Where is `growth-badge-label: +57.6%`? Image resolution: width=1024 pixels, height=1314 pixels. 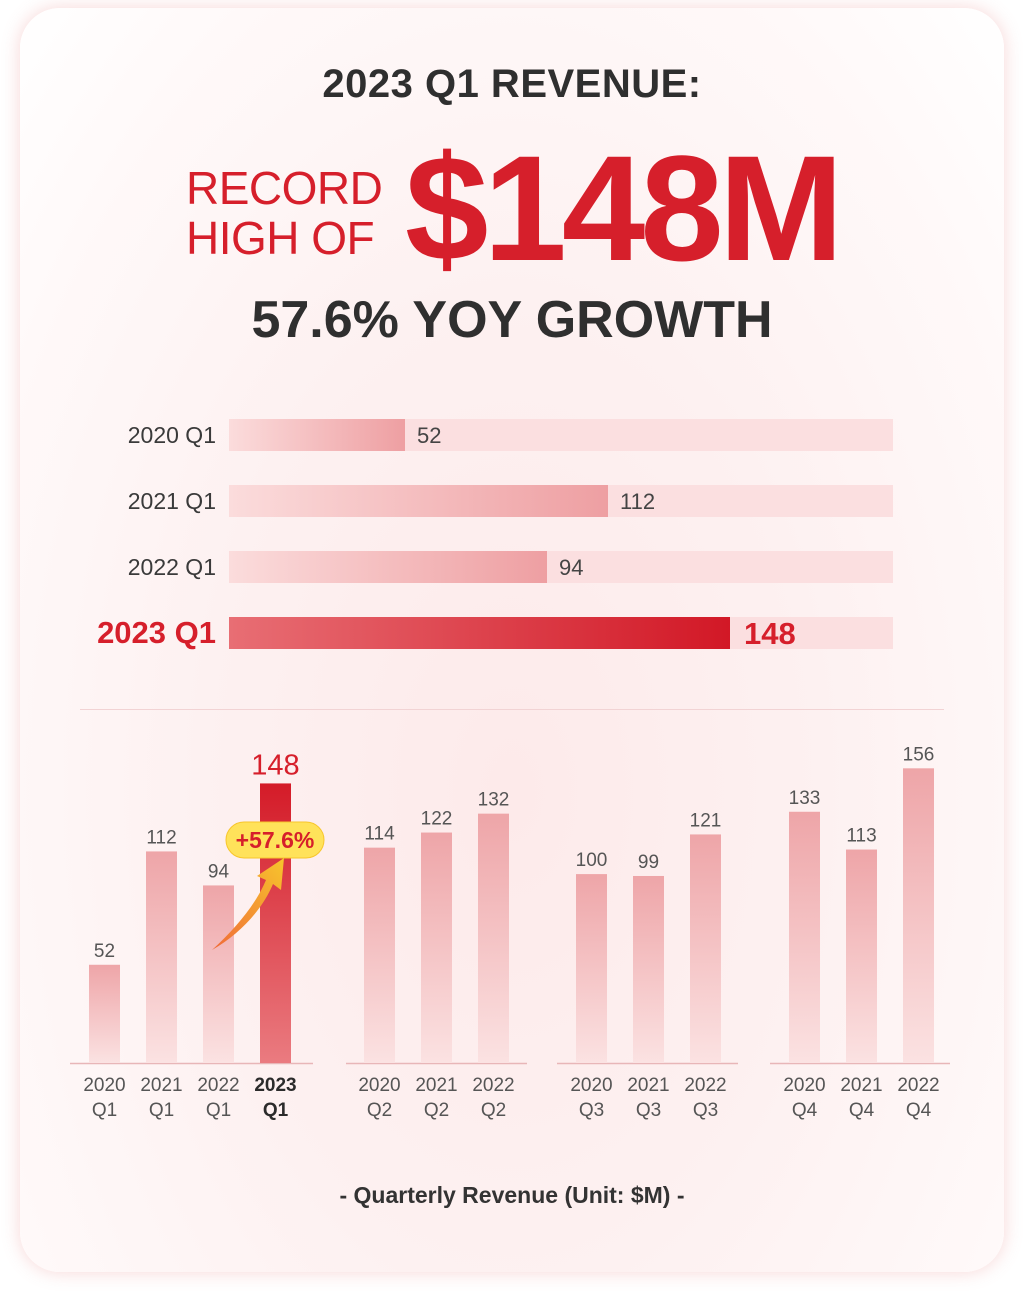 growth-badge-label: +57.6% is located at coordinates (275, 840).